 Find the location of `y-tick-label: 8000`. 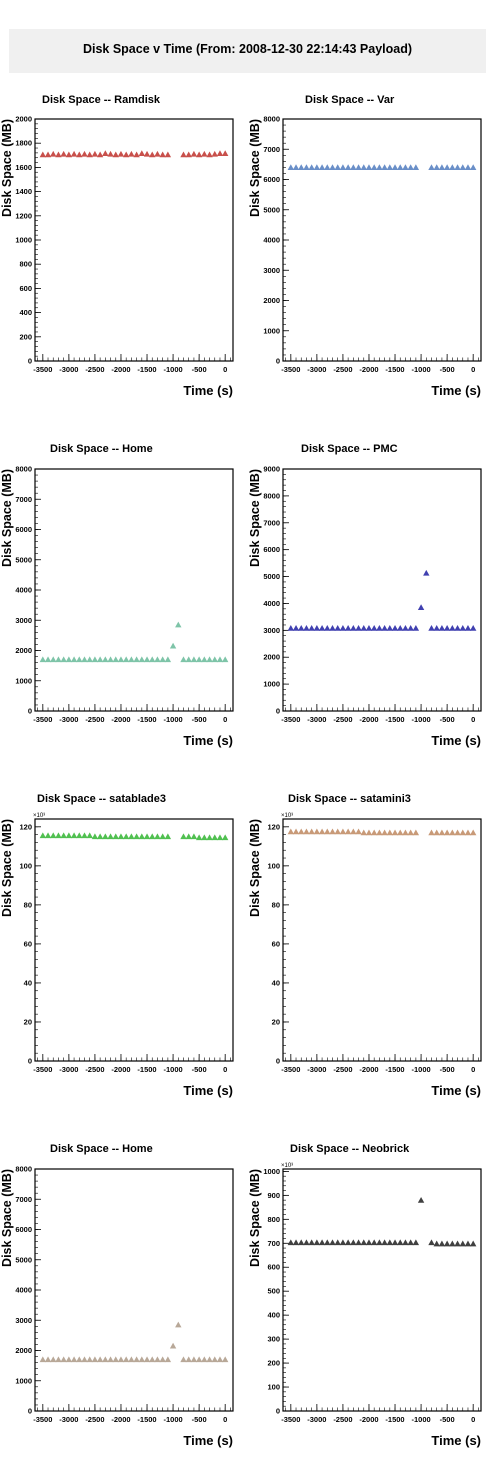

y-tick-label: 8000 is located at coordinates (271, 495).